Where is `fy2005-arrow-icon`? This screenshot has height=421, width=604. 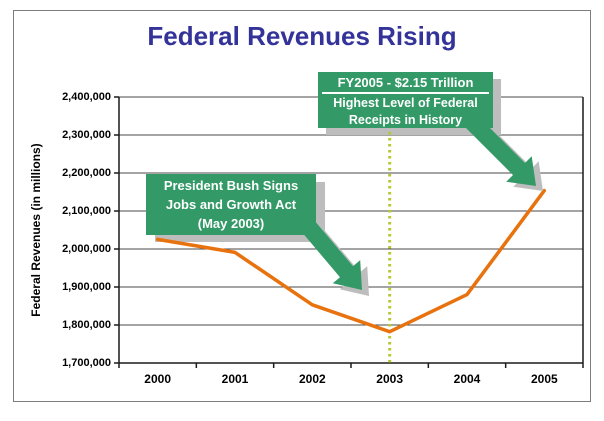
fy2005-arrow-icon is located at coordinates (499, 149).